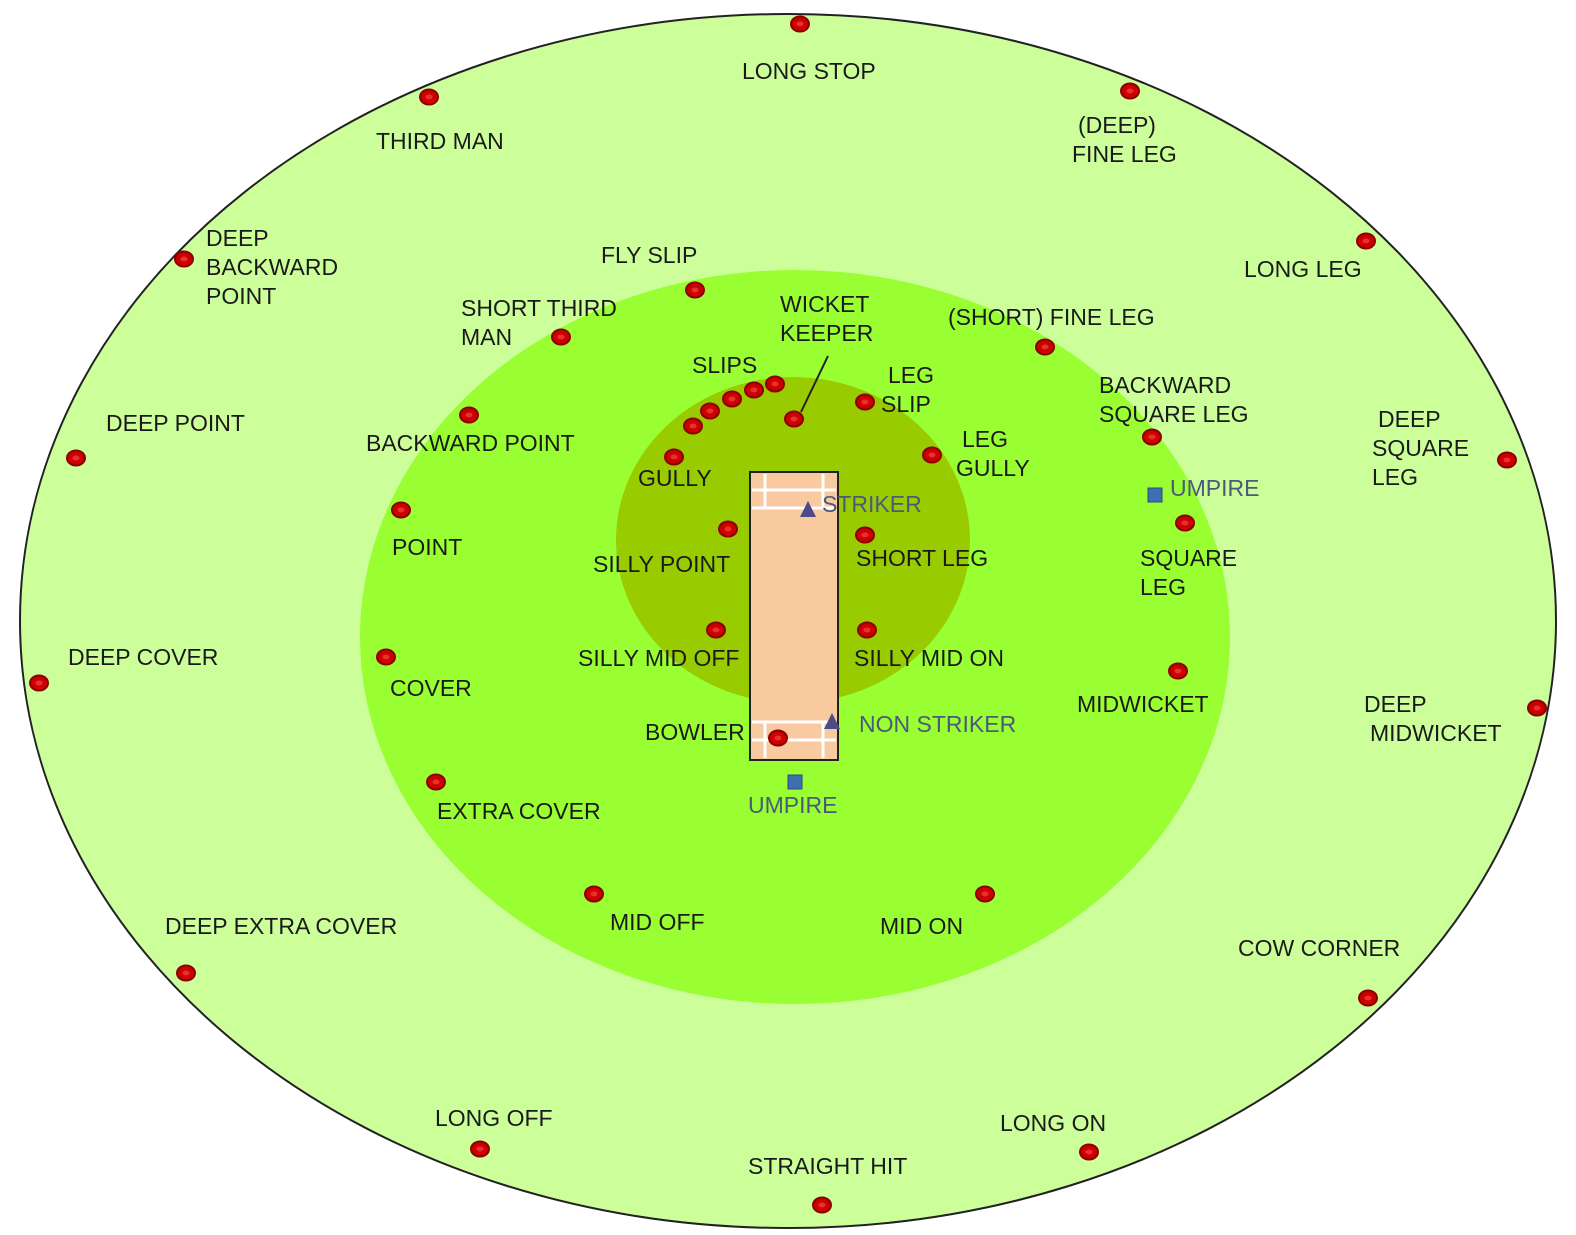  Describe the element at coordinates (1051, 317) in the screenshot. I see `position-label: (SHORT) FINE LEG` at that location.